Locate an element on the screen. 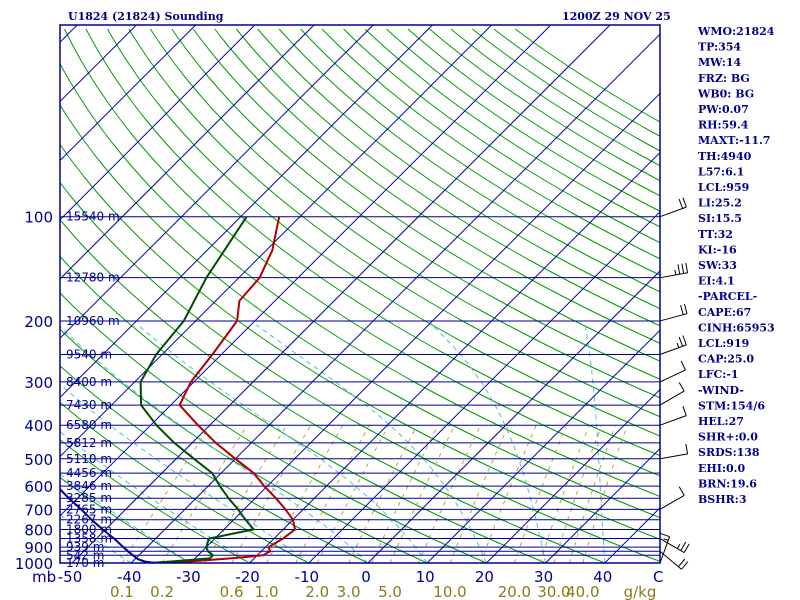  mixing-ratio-tick-label: 0.2 is located at coordinates (162, 591).